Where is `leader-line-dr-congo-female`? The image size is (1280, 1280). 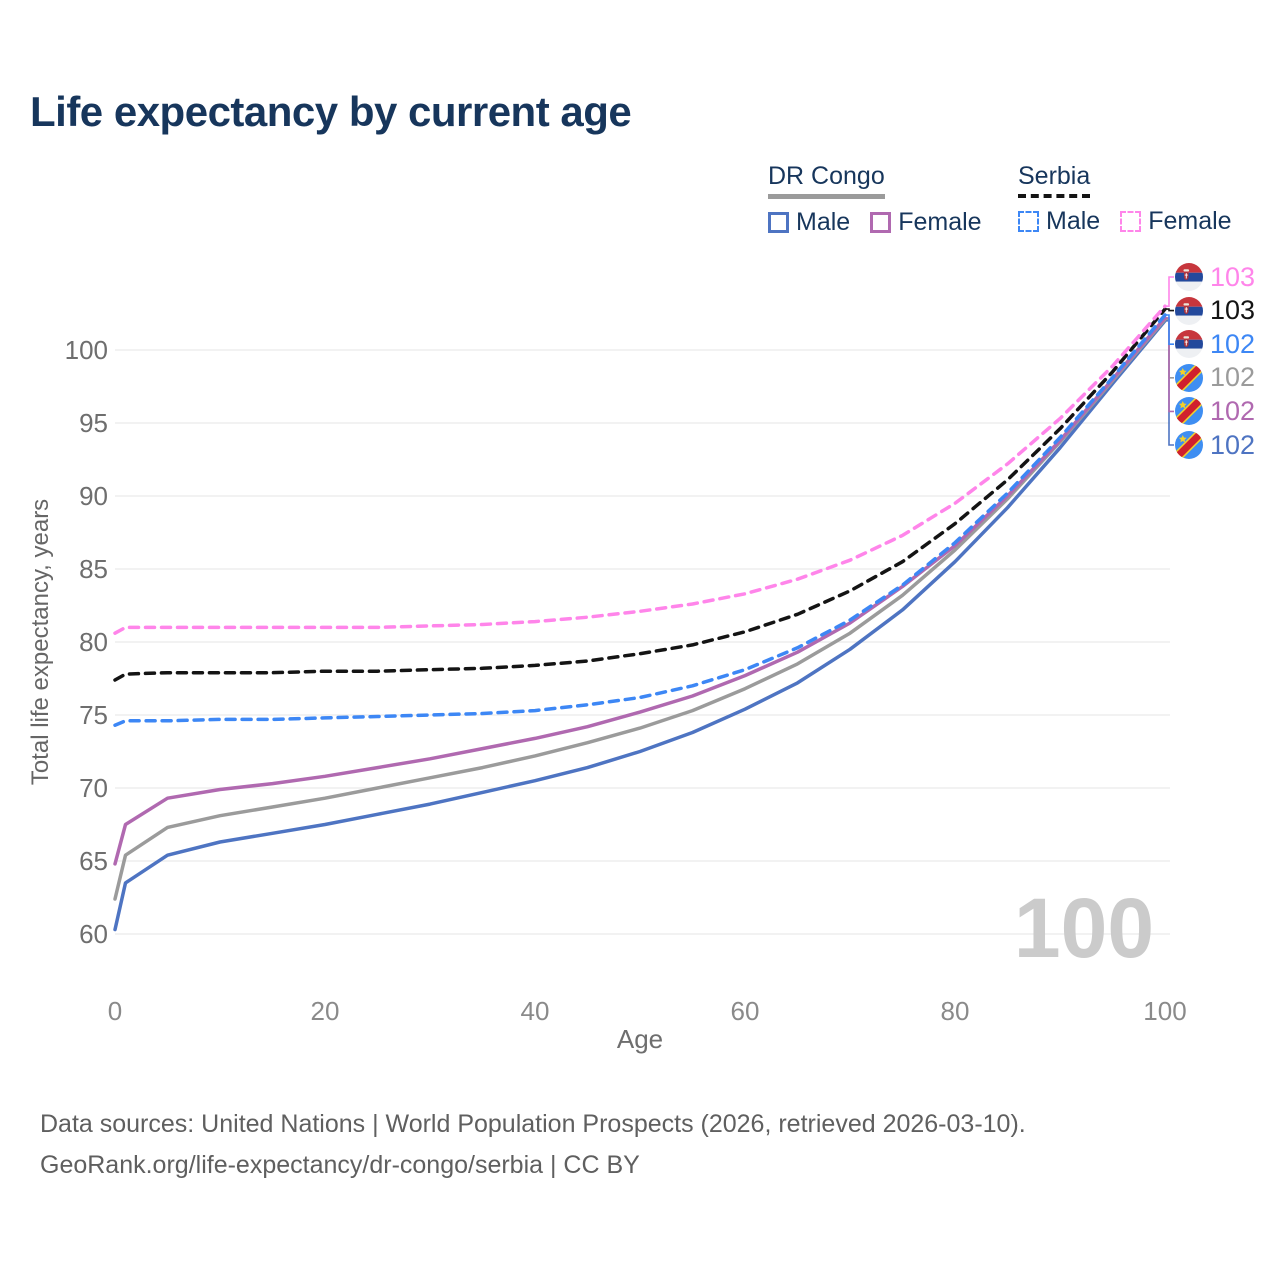 leader-line-dr-congo-female is located at coordinates (1170, 365).